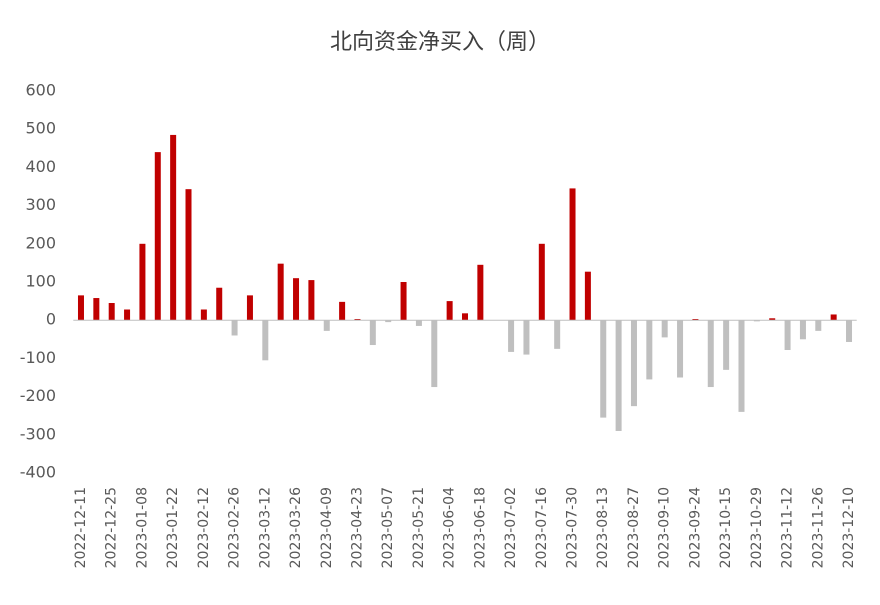 The width and height of the screenshot is (880, 605). What do you see at coordinates (603, 527) in the screenshot?
I see `x-tick-label: 2023-08-13` at bounding box center [603, 527].